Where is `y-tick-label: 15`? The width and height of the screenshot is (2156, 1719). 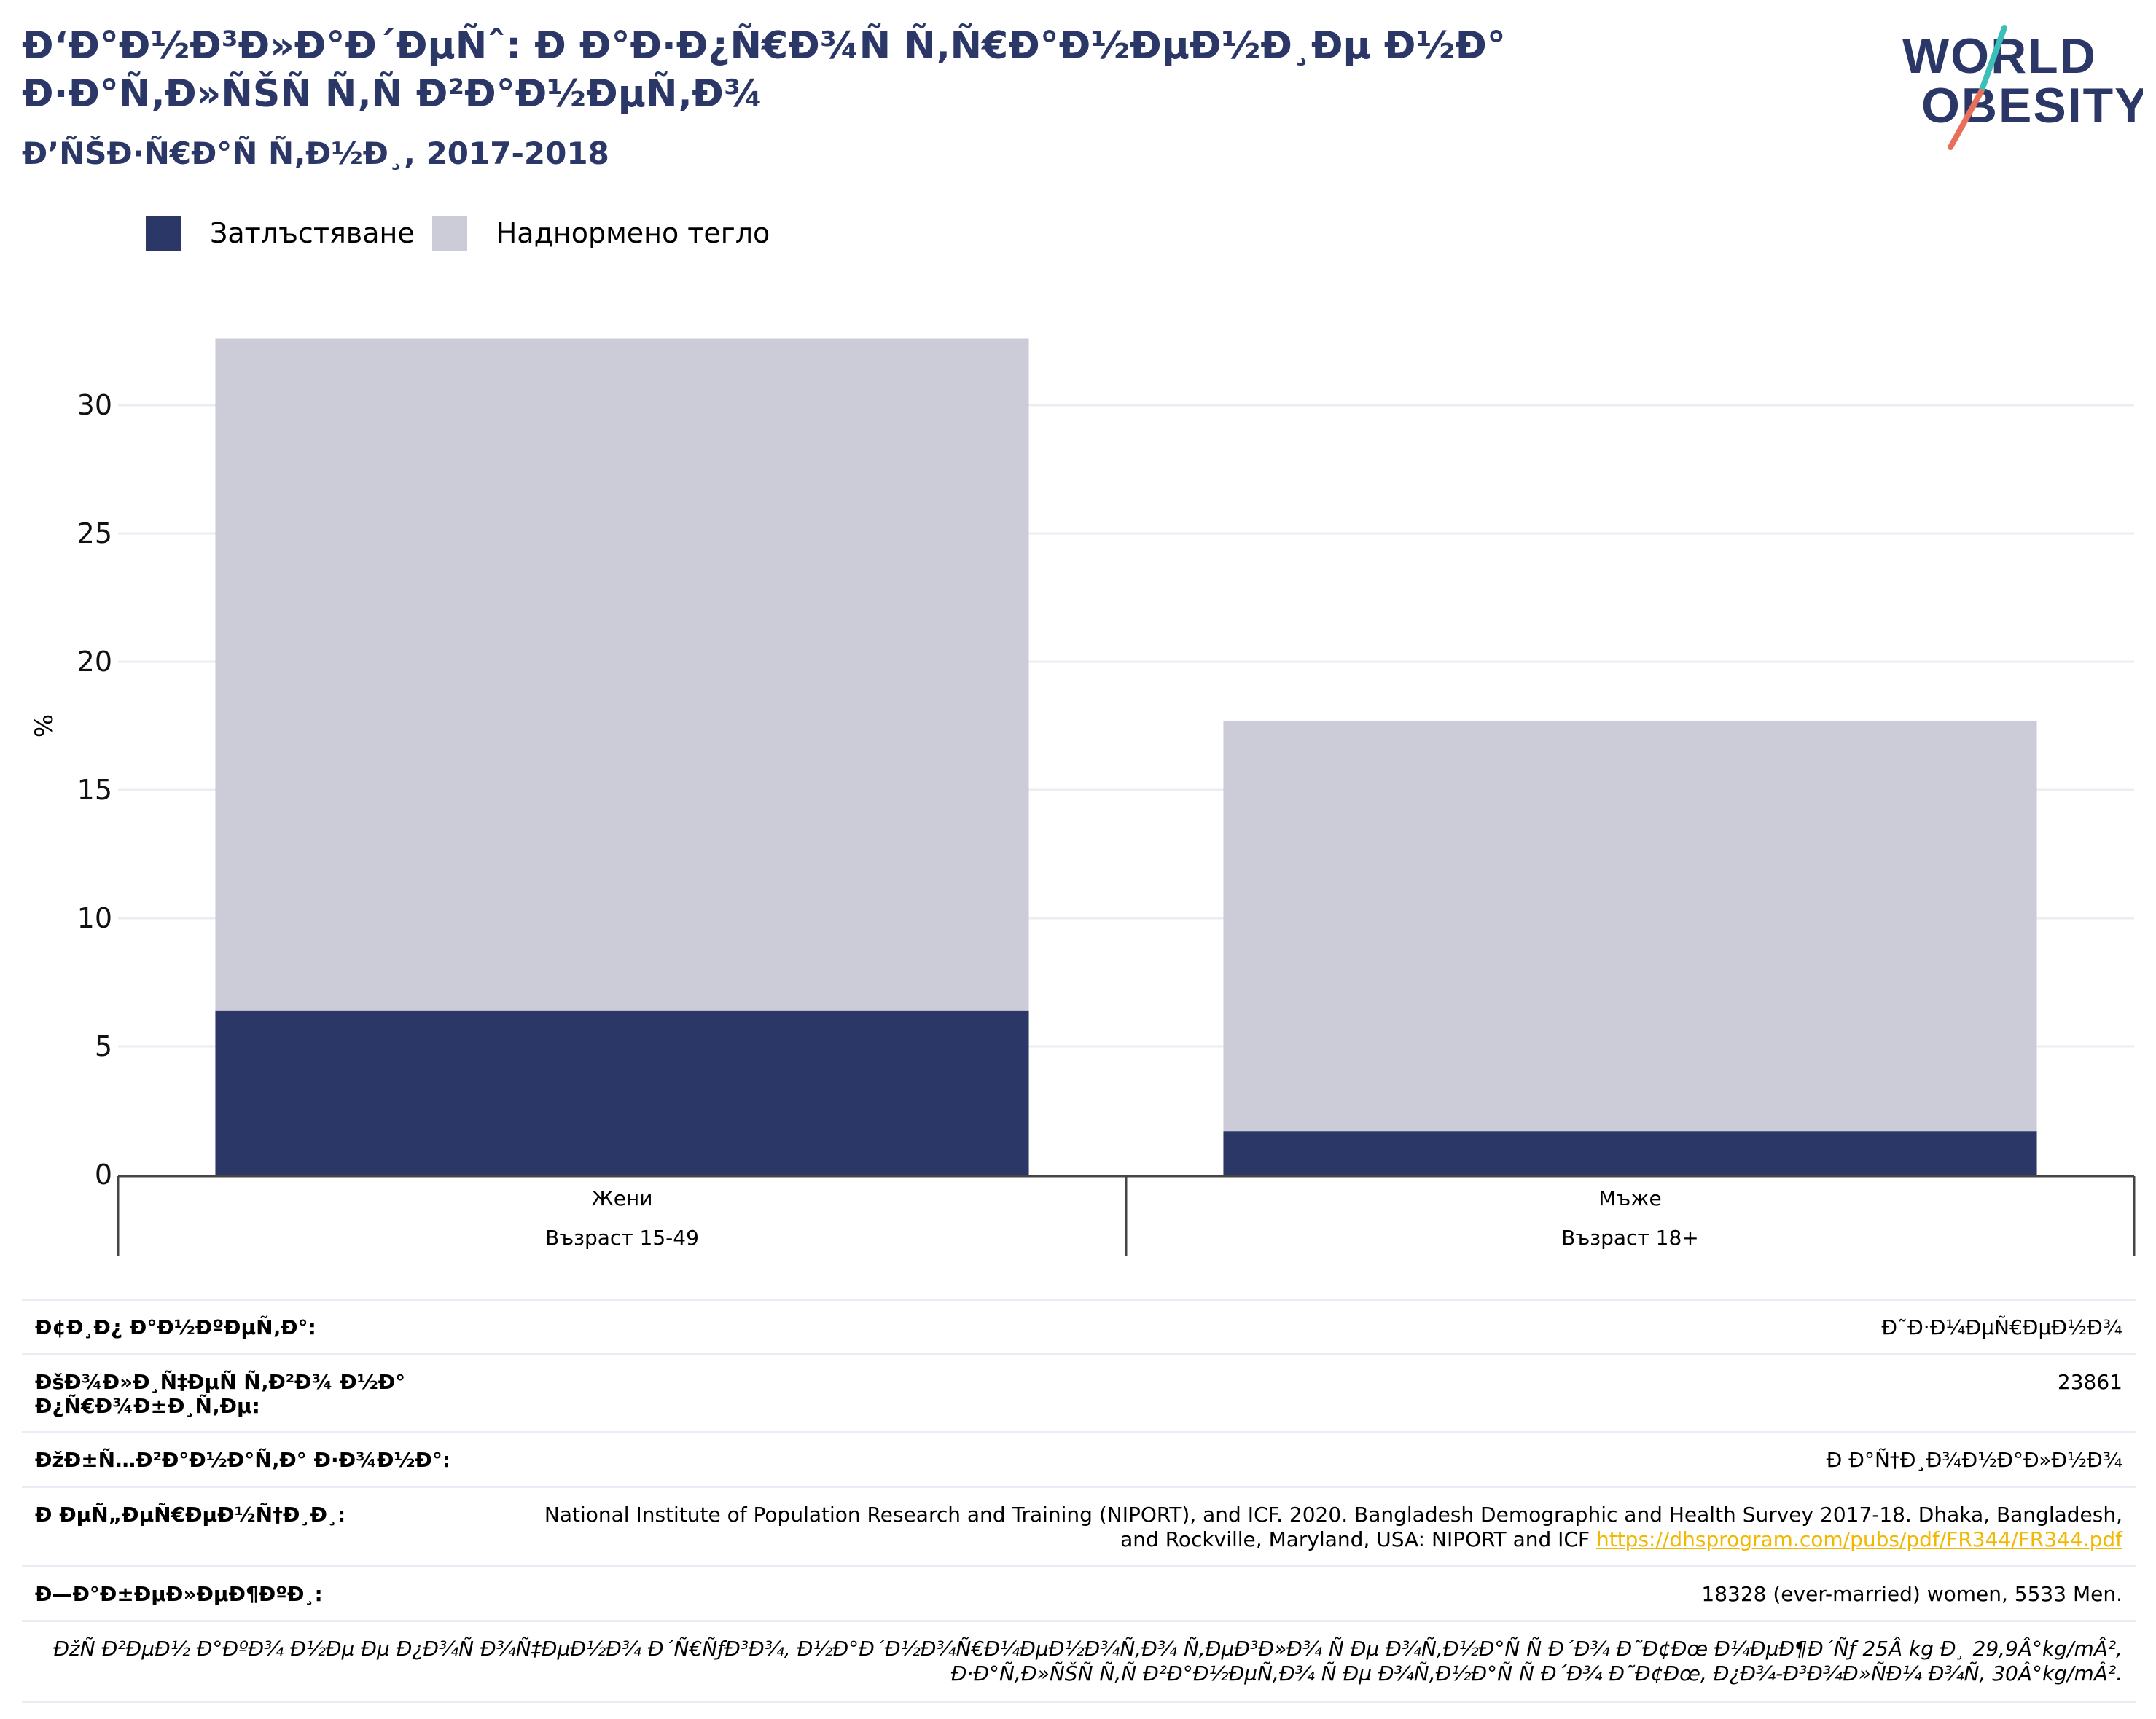 y-tick-label: 15 is located at coordinates (95, 790).